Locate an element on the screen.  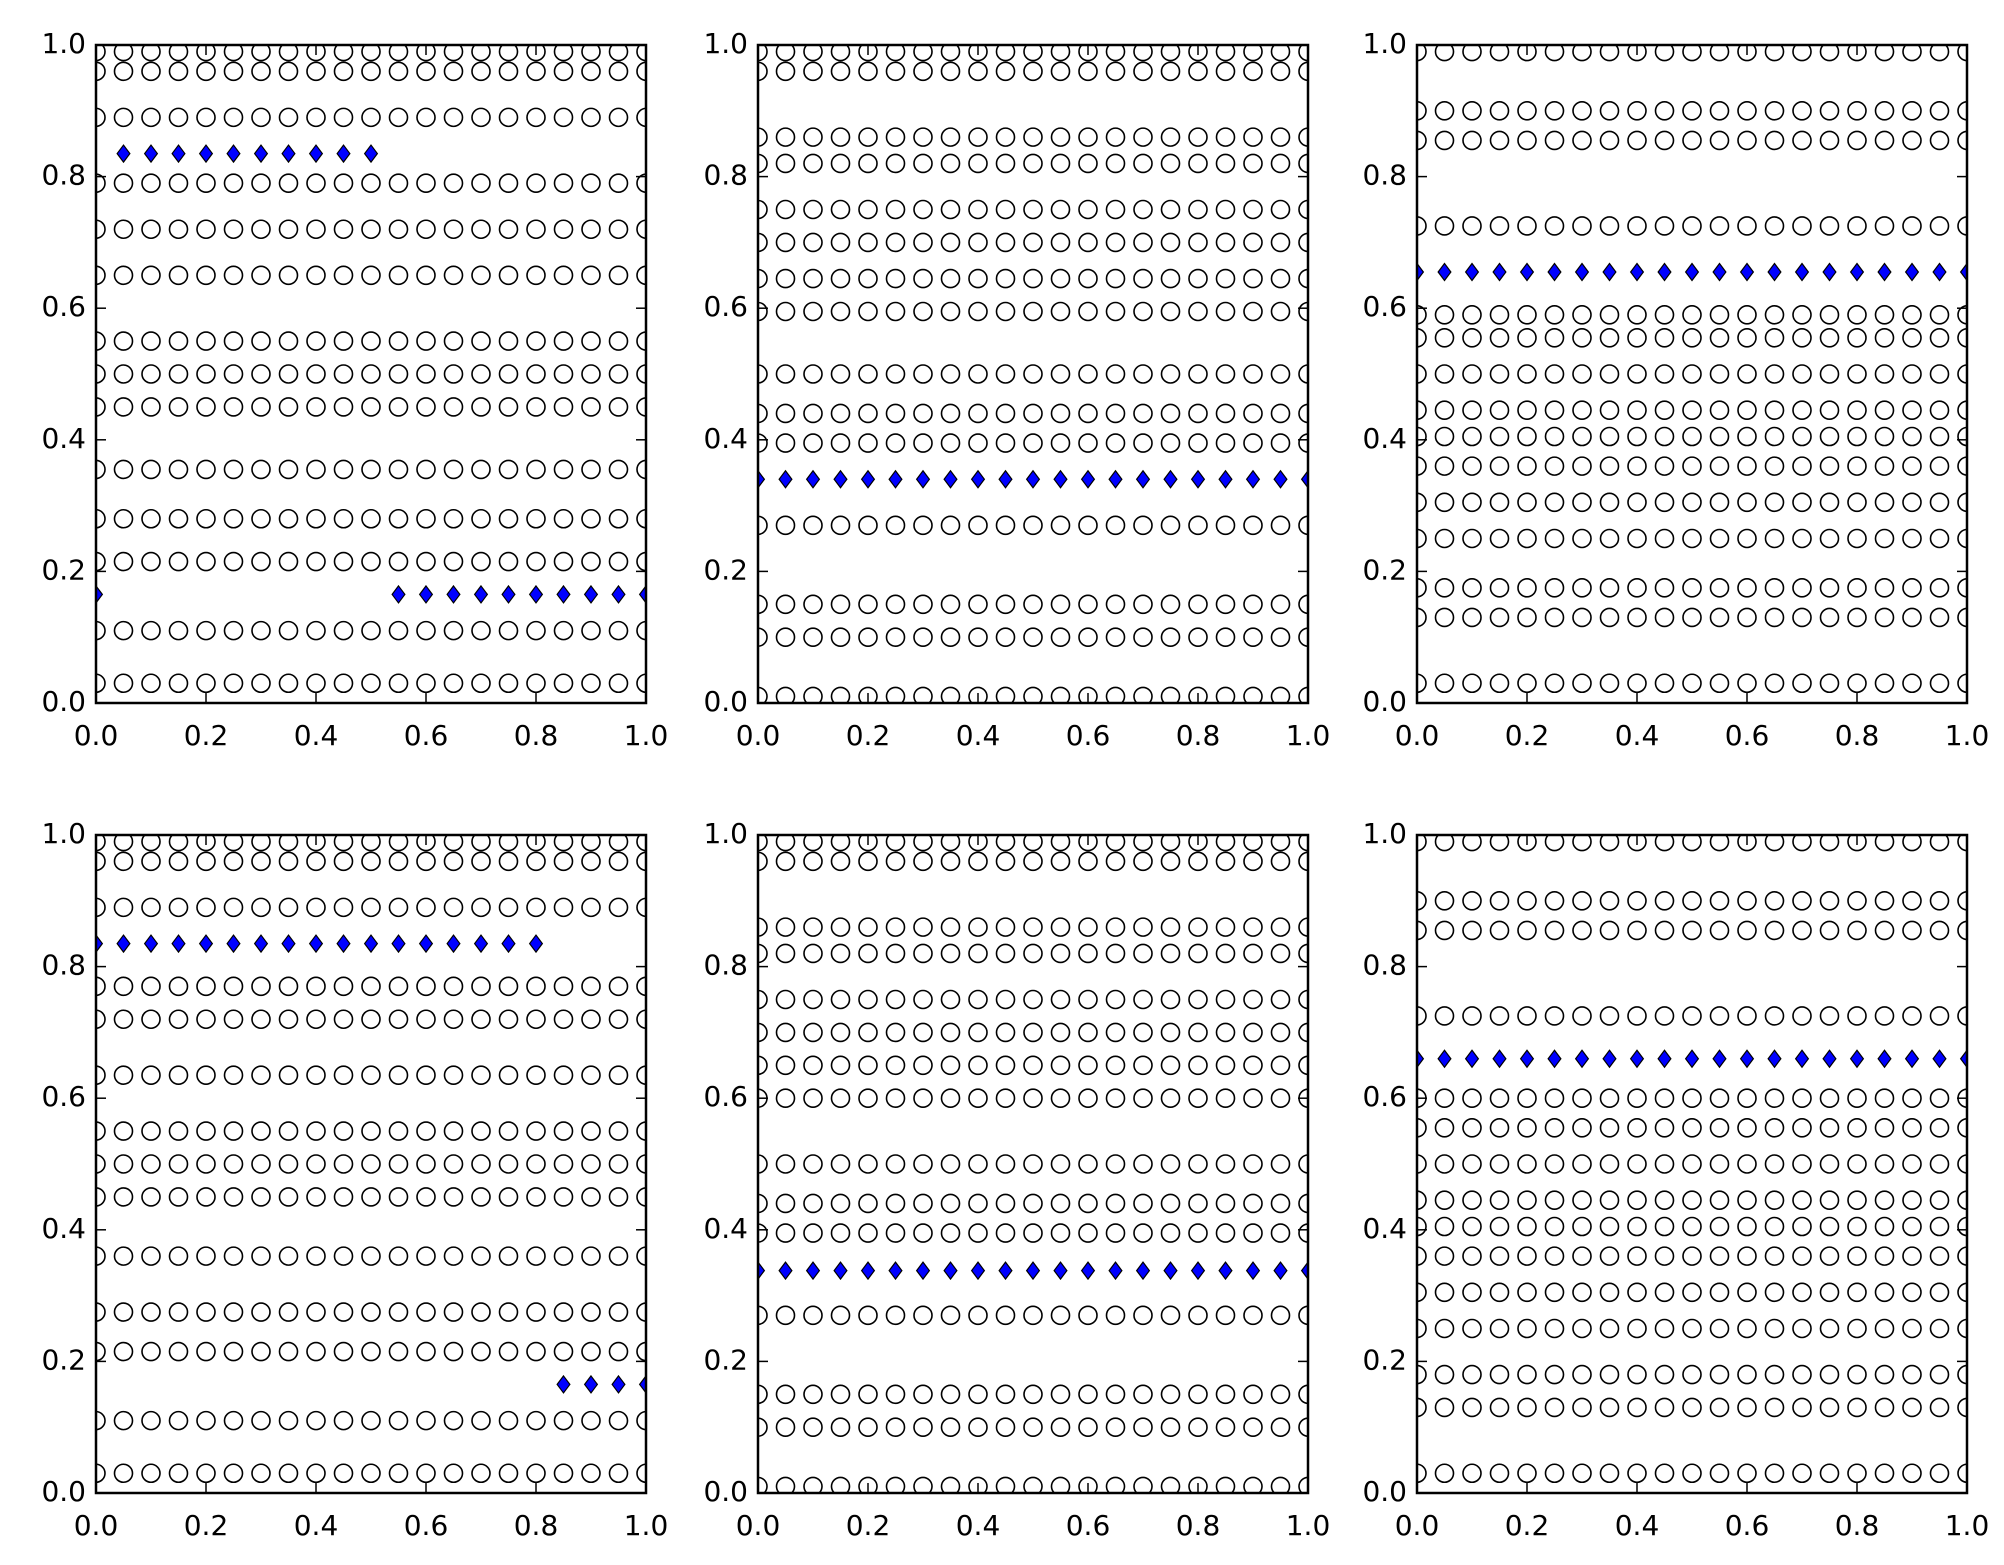
plot-area is located at coordinates (371, 369).